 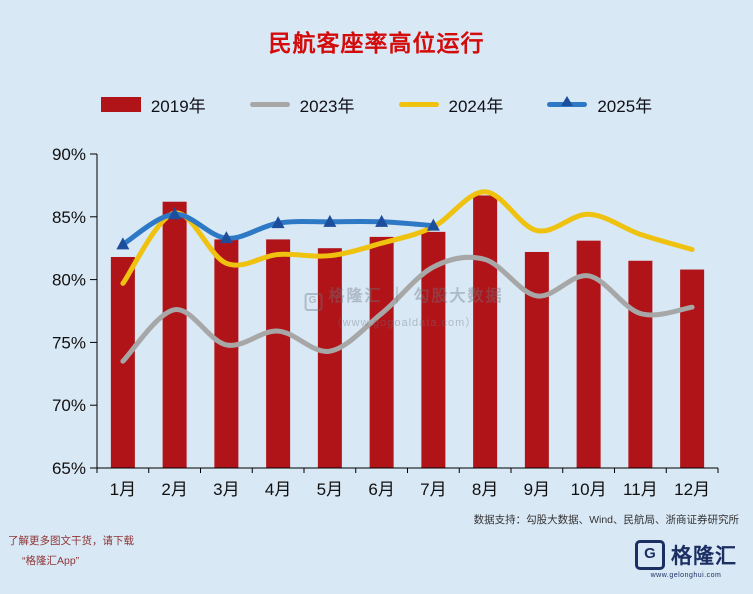 What do you see at coordinates (536, 359) in the screenshot?
I see `bar-9月` at bounding box center [536, 359].